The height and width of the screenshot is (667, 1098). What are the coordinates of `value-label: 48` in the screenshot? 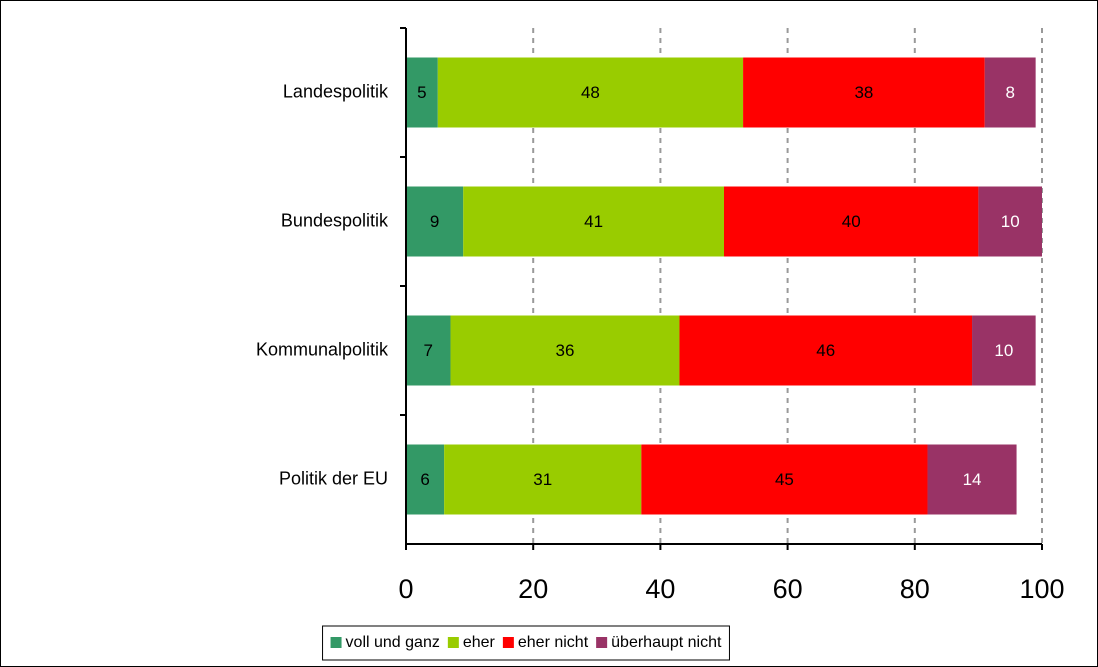 It's located at (590, 92).